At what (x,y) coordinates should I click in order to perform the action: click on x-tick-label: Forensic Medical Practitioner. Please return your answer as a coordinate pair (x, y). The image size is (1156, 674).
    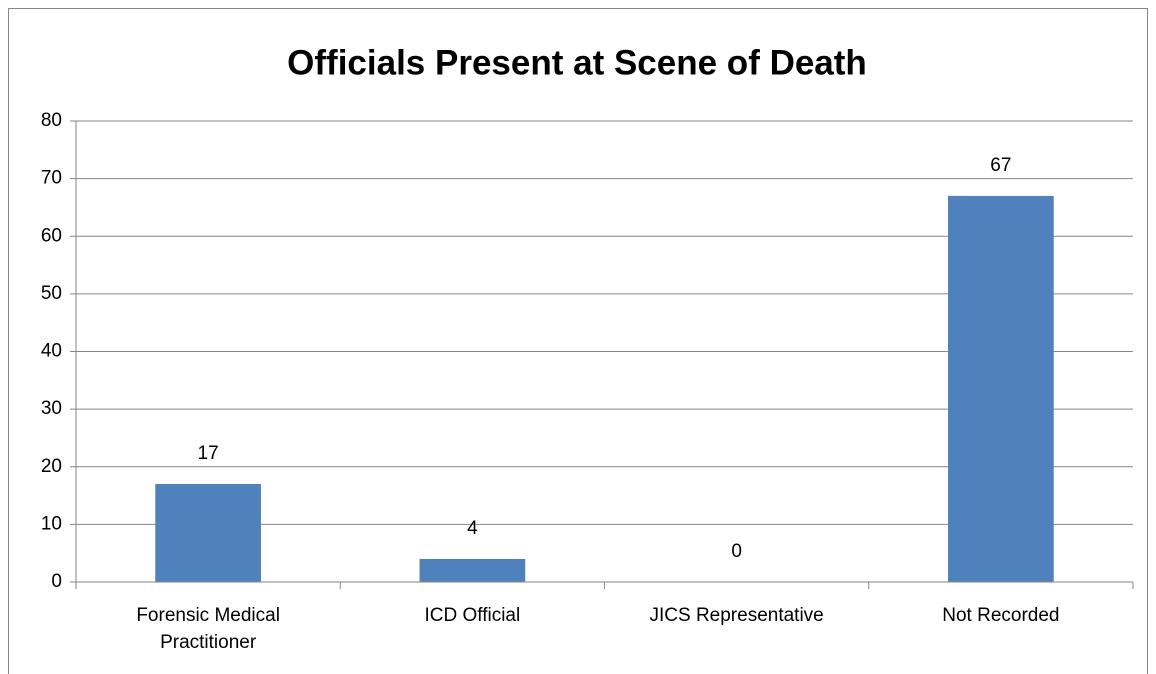
    Looking at the image, I should click on (208, 629).